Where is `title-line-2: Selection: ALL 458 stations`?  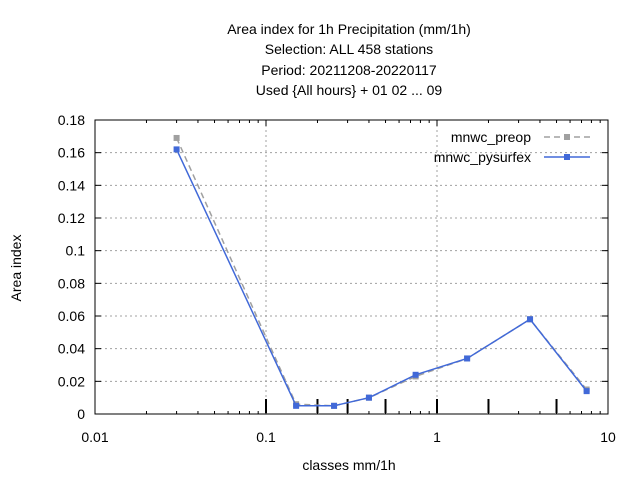
title-line-2: Selection: ALL 458 stations is located at coordinates (349, 49).